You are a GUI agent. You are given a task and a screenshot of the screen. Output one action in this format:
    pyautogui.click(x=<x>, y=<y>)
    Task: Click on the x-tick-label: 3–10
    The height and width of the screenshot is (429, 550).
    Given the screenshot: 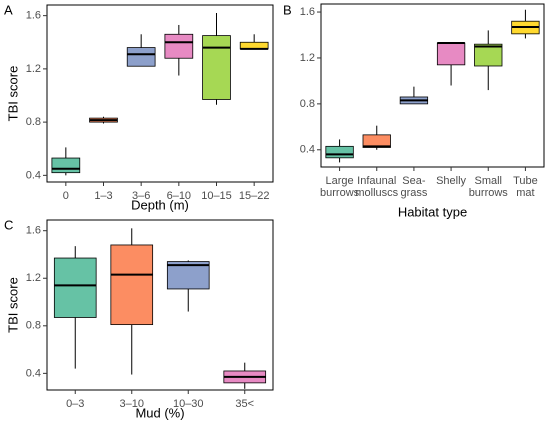 What is the action you would take?
    pyautogui.click(x=132, y=404)
    